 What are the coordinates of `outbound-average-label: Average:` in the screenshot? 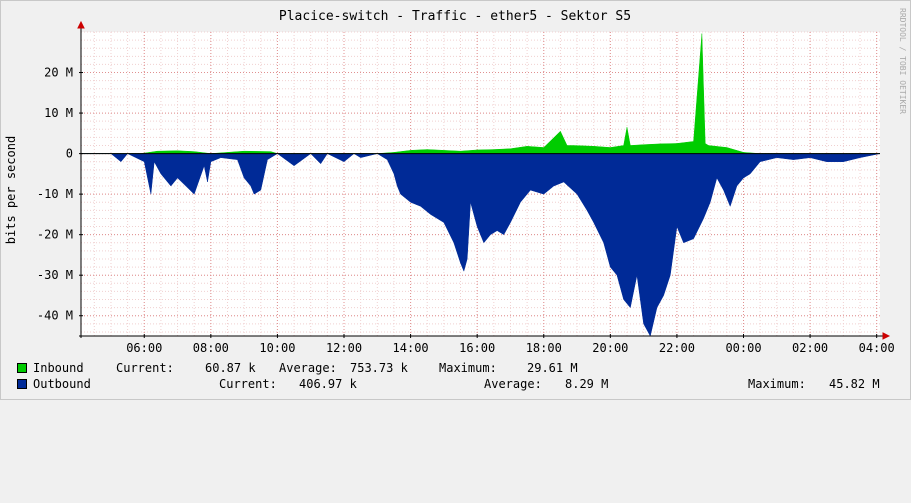 It's located at (513, 384).